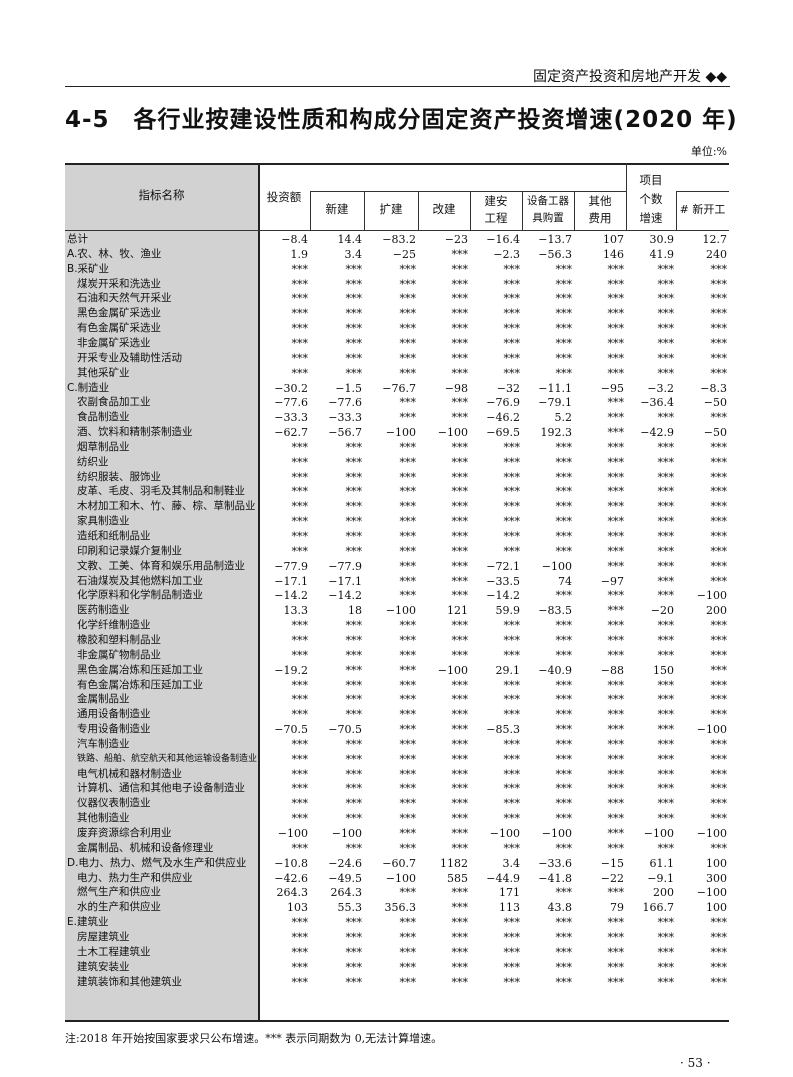 The image size is (793, 1077). Describe the element at coordinates (397, 373) in the screenshot. I see `table-row: 其他采矿业 *** *** *** *** *** *** *** *** ***` at that location.